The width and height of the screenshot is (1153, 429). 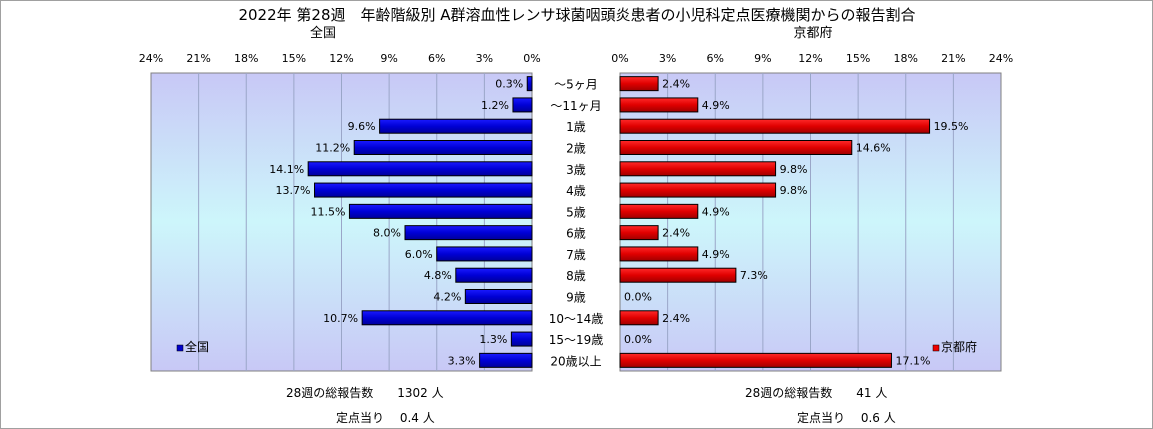 What do you see at coordinates (1001, 58) in the screenshot?
I see `right-tick-label: 24%` at bounding box center [1001, 58].